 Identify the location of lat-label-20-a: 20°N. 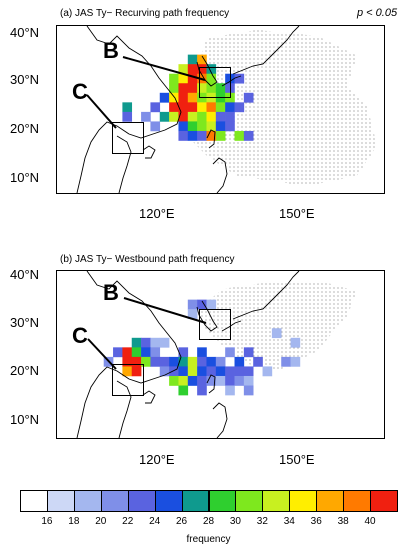
(25, 128).